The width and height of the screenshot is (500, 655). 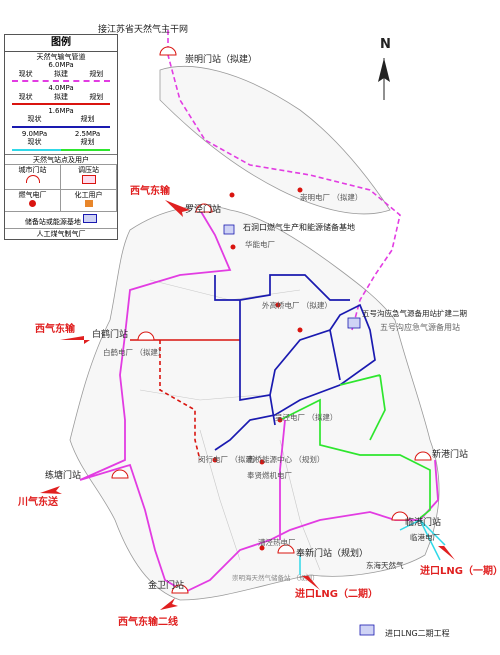 What do you see at coordinates (354, 323) in the screenshot?
I see `storage-wuhaogou` at bounding box center [354, 323].